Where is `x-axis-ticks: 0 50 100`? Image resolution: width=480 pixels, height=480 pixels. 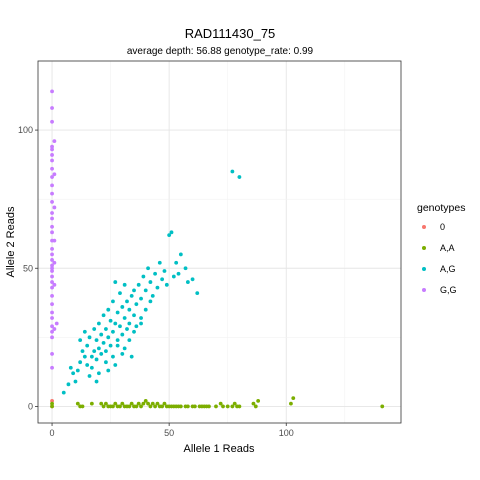
x-axis-ticks: 0 50 100 is located at coordinates (172, 430).